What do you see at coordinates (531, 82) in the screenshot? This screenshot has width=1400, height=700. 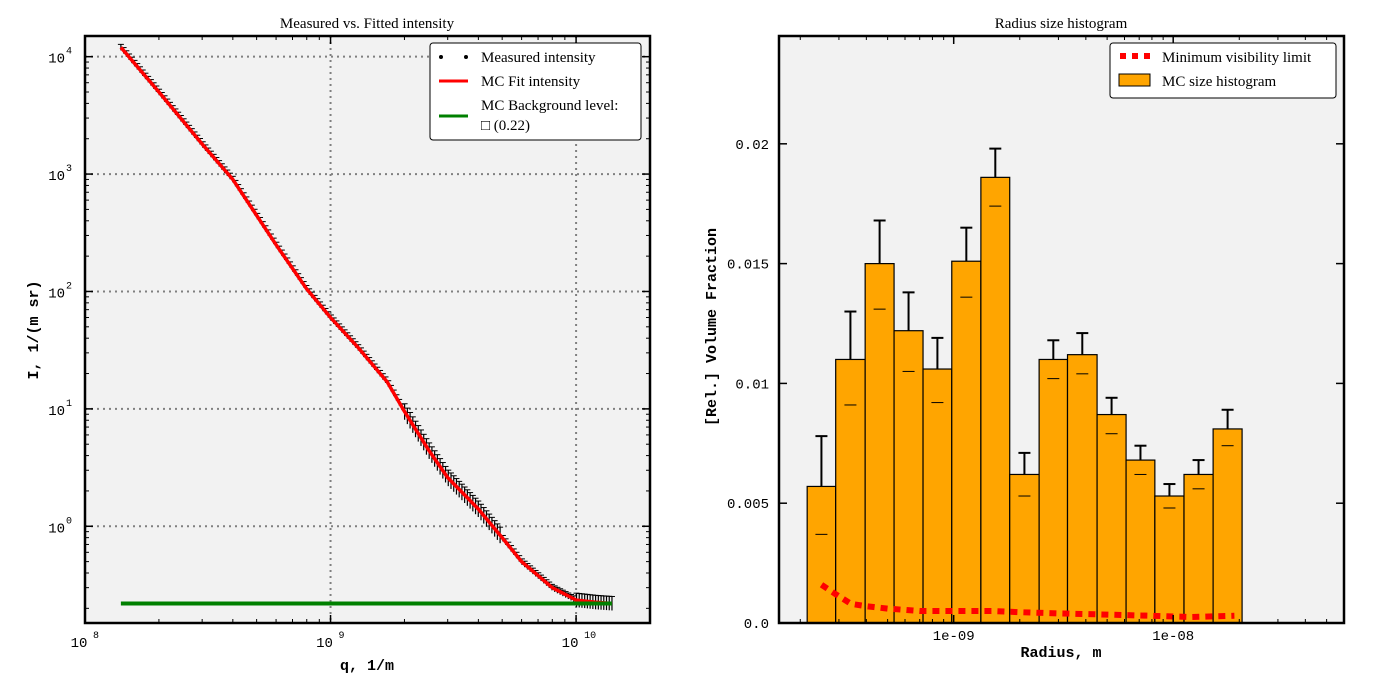 I see `legend-label-fit: MC Fit intensity` at bounding box center [531, 82].